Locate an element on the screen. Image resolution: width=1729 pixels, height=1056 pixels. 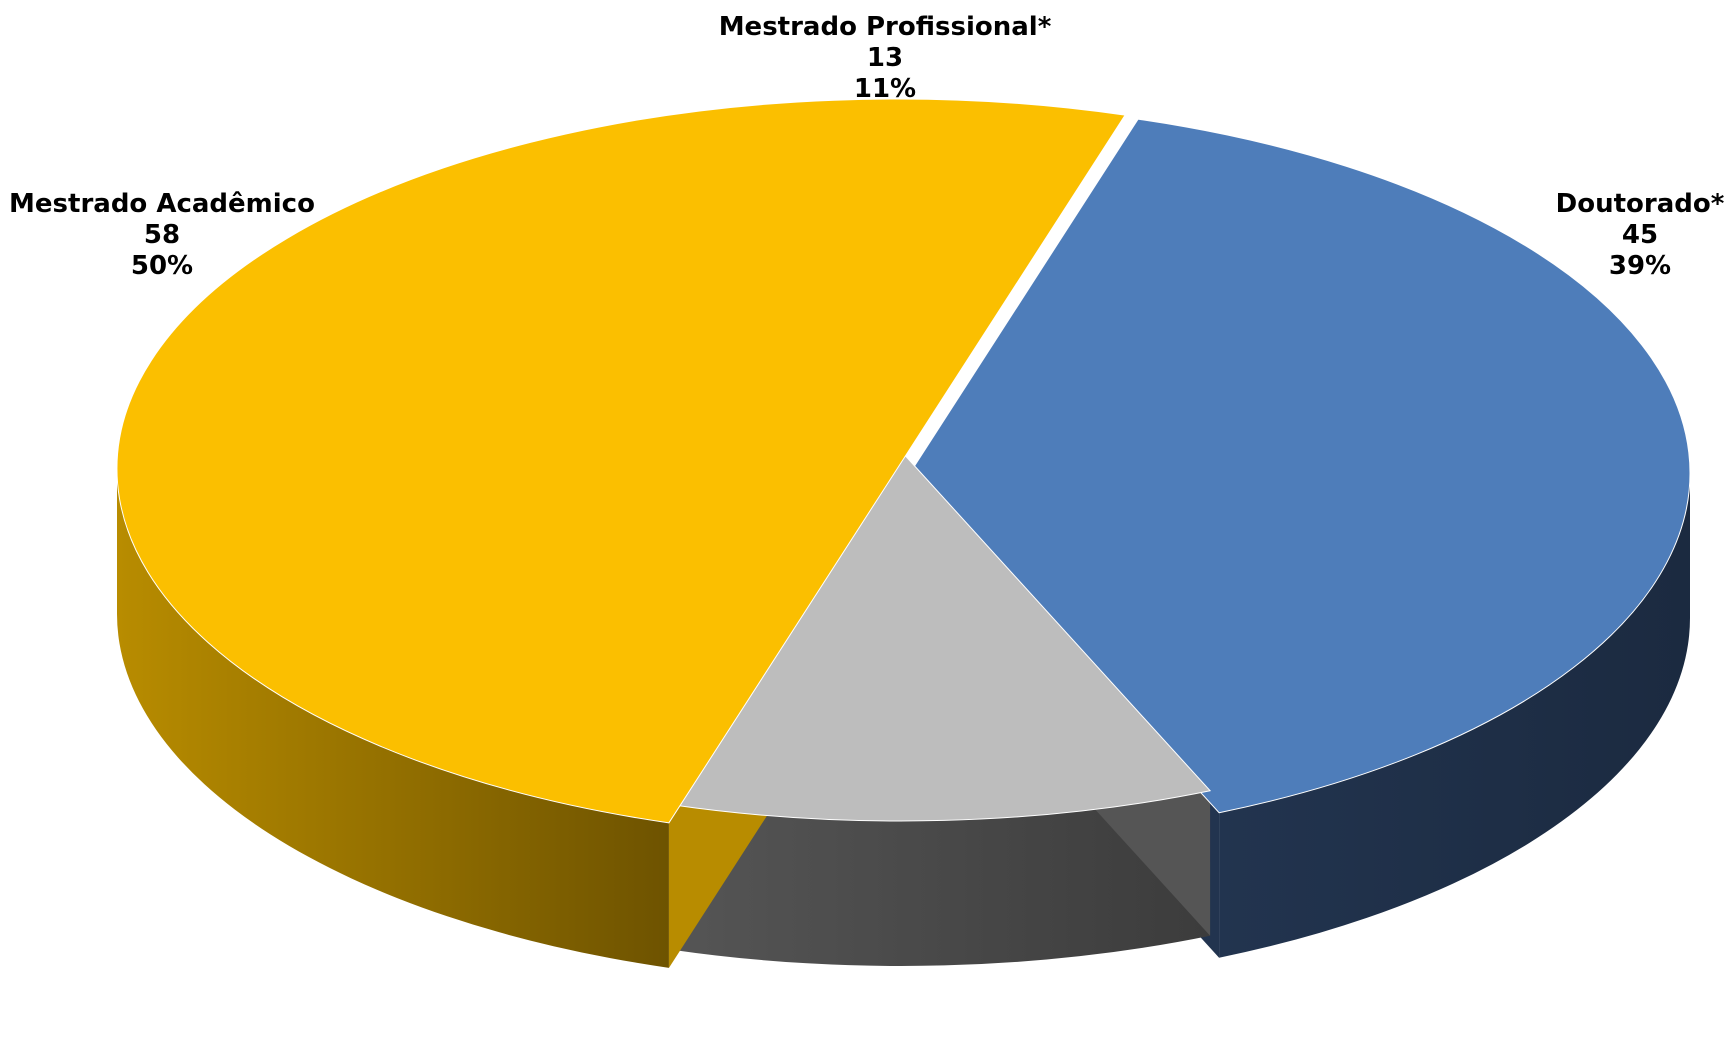
pie-slice-mestrado-profissional is located at coordinates (942, 636).